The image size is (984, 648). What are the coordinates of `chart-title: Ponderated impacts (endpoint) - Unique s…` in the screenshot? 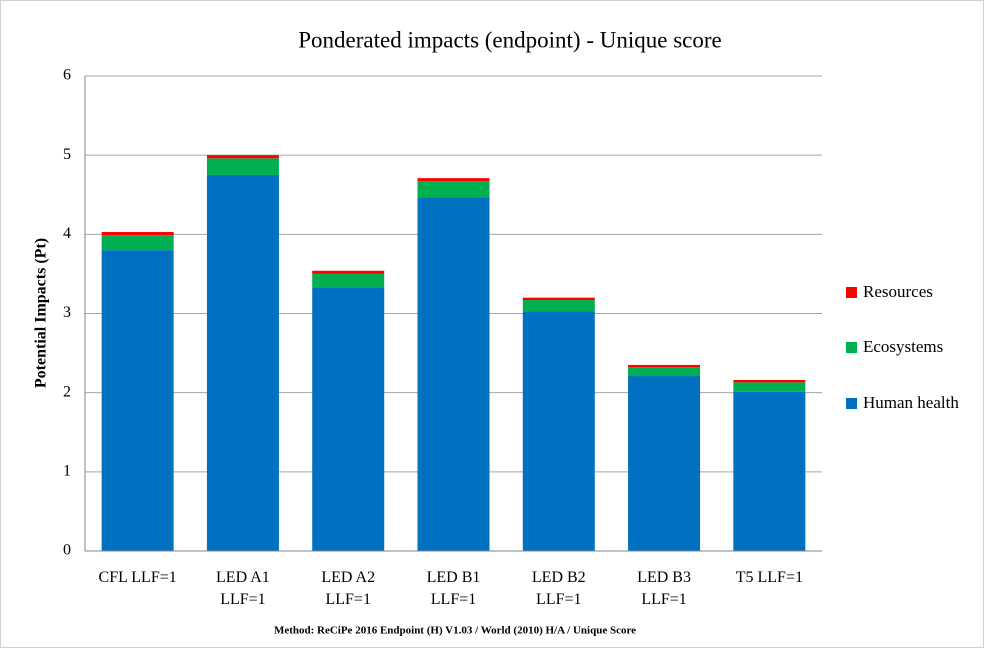 It's located at (509, 39).